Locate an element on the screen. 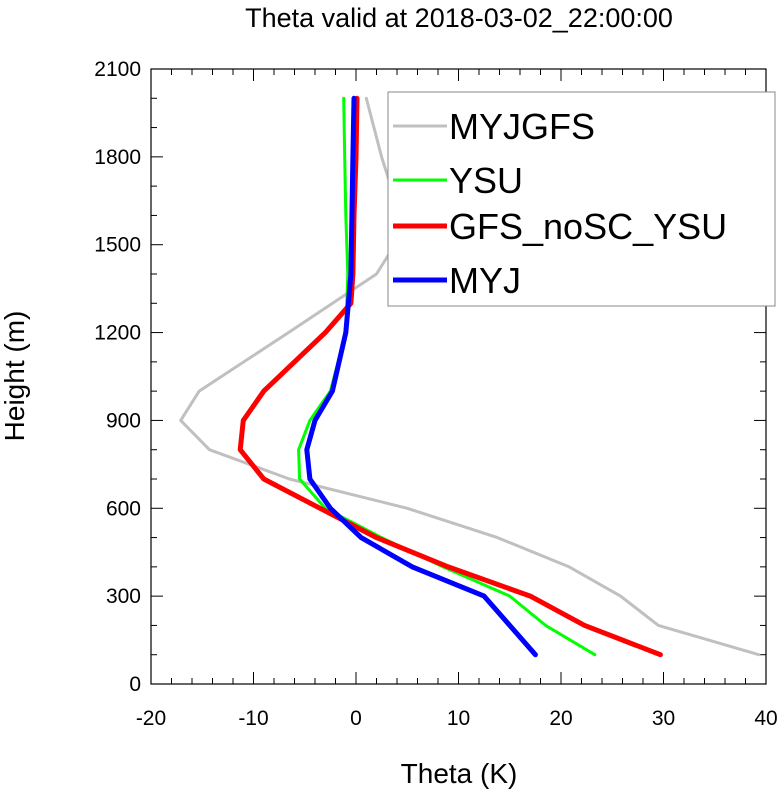  legend-label-myj: MYJ is located at coordinates (485, 280).